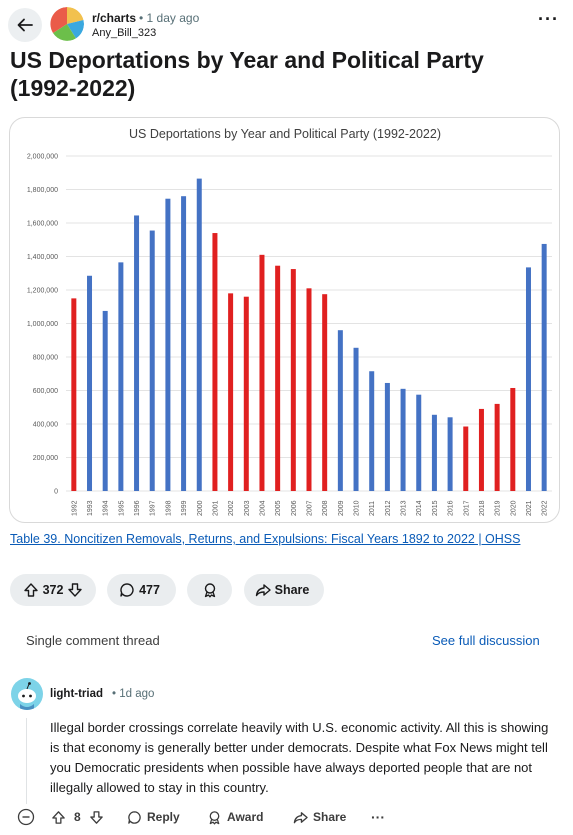  What do you see at coordinates (168, 508) in the screenshot?
I see `x-tick-label: 1998` at bounding box center [168, 508].